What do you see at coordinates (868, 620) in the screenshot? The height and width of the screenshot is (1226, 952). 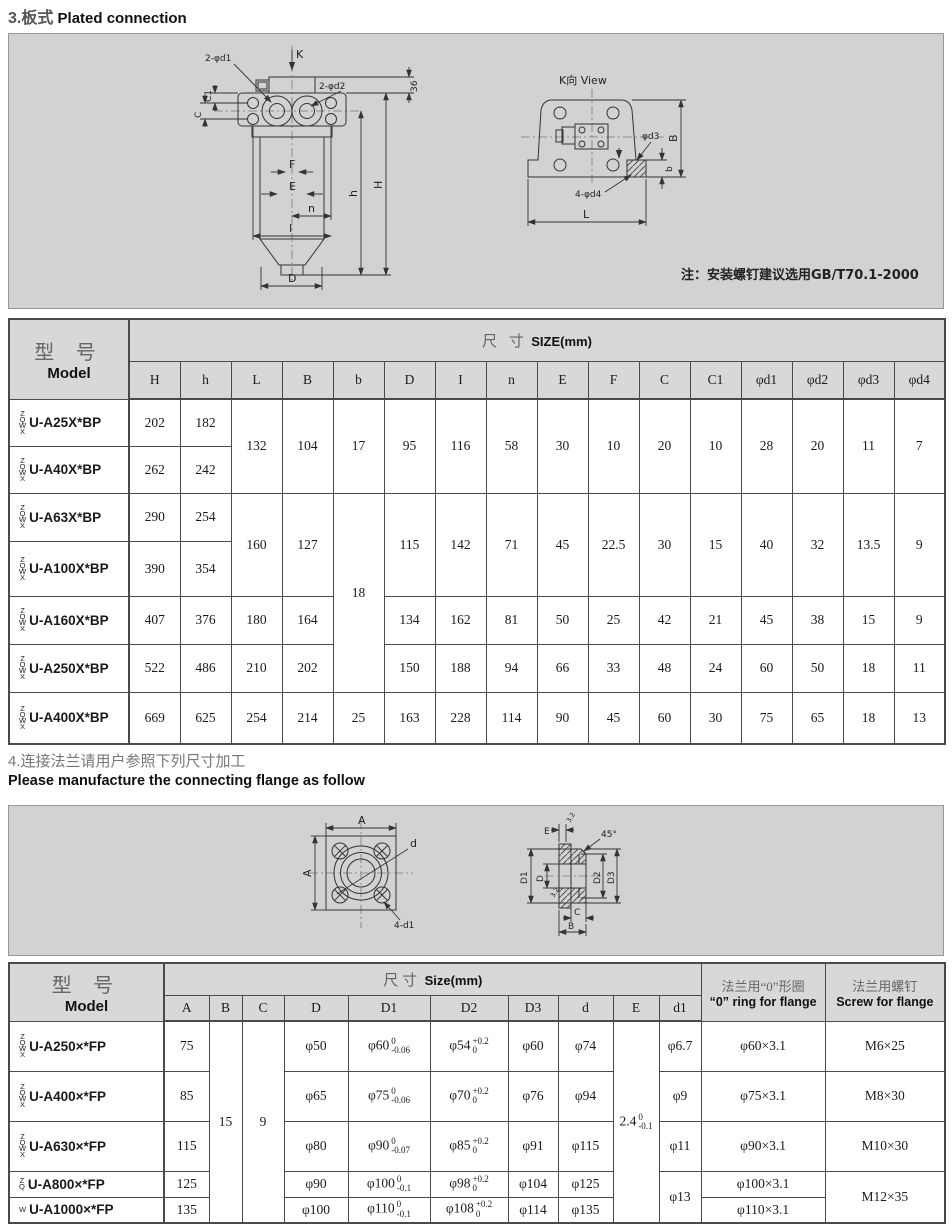 I see `table-cell: 15` at bounding box center [868, 620].